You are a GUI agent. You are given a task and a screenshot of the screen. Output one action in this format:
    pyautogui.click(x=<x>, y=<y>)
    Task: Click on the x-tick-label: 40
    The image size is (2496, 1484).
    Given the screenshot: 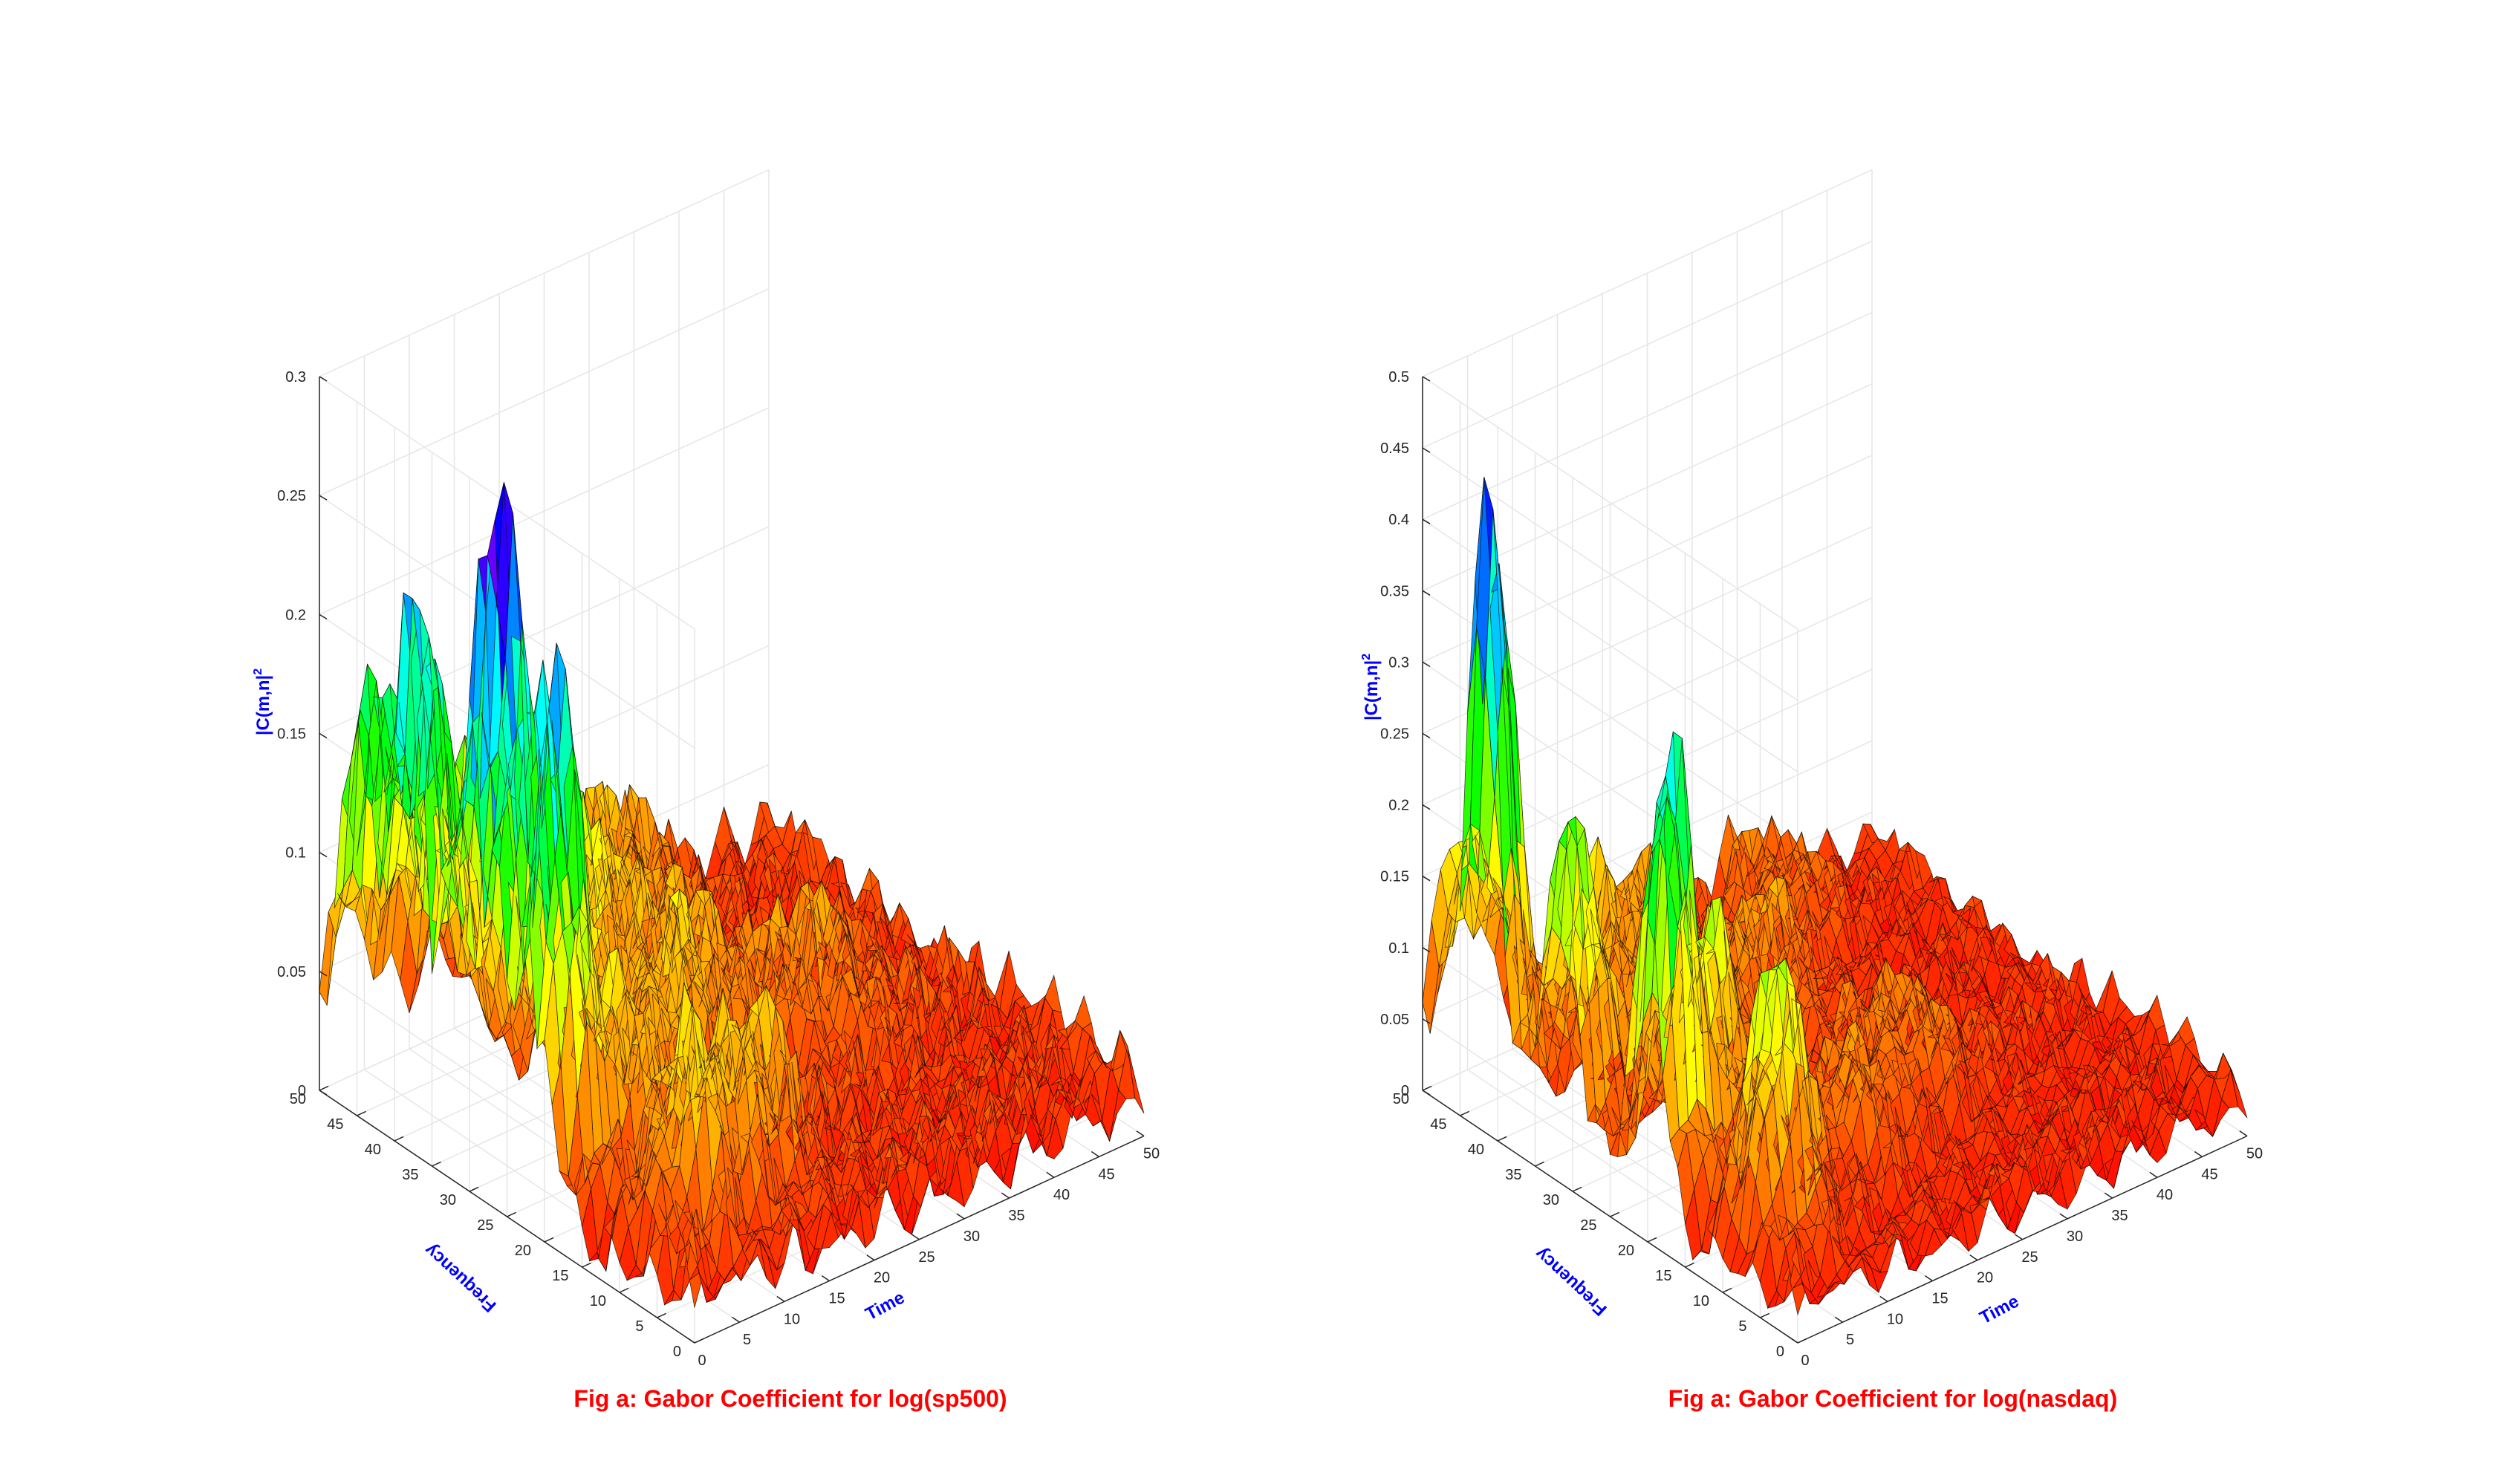 What is the action you would take?
    pyautogui.click(x=1062, y=1195)
    